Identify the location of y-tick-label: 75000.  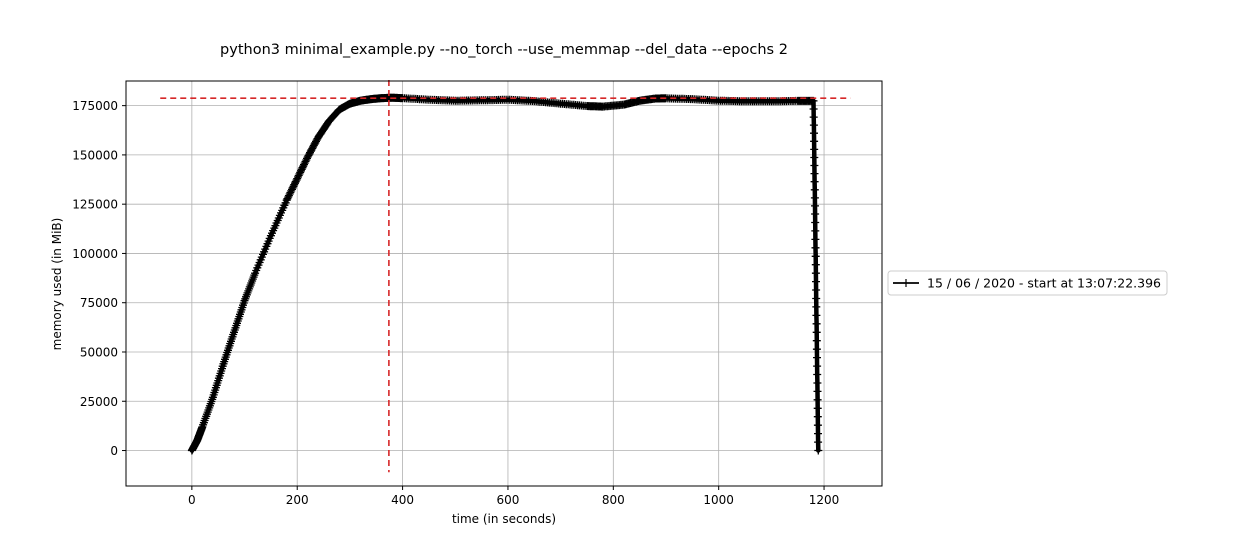
(99, 303).